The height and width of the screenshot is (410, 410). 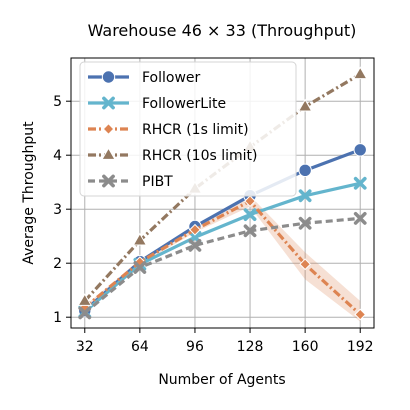 What do you see at coordinates (305, 347) in the screenshot?
I see `x-tick-label: 160` at bounding box center [305, 347].